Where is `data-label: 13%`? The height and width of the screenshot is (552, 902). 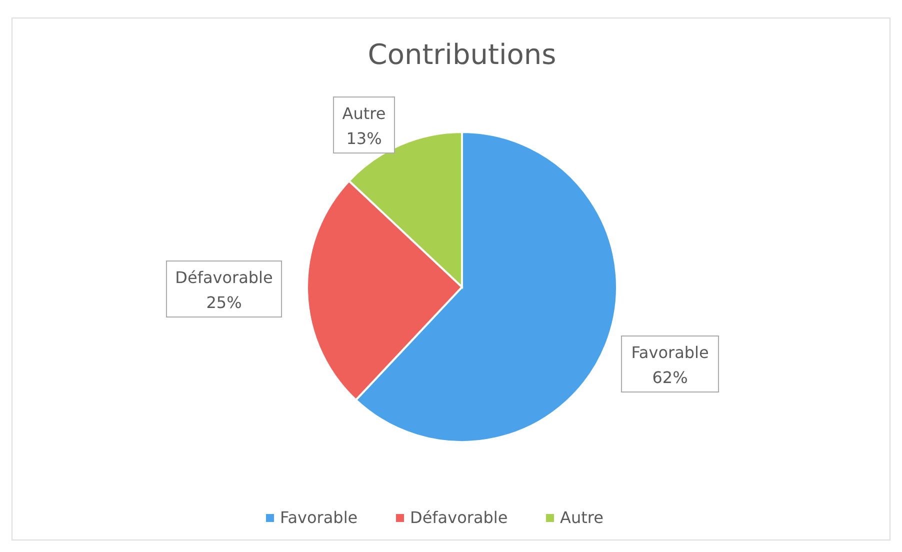
data-label: 13% is located at coordinates (364, 138).